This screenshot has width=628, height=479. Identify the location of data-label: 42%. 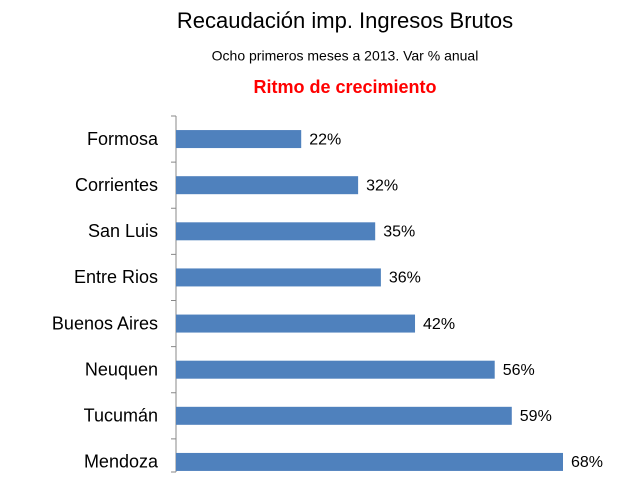
(439, 324).